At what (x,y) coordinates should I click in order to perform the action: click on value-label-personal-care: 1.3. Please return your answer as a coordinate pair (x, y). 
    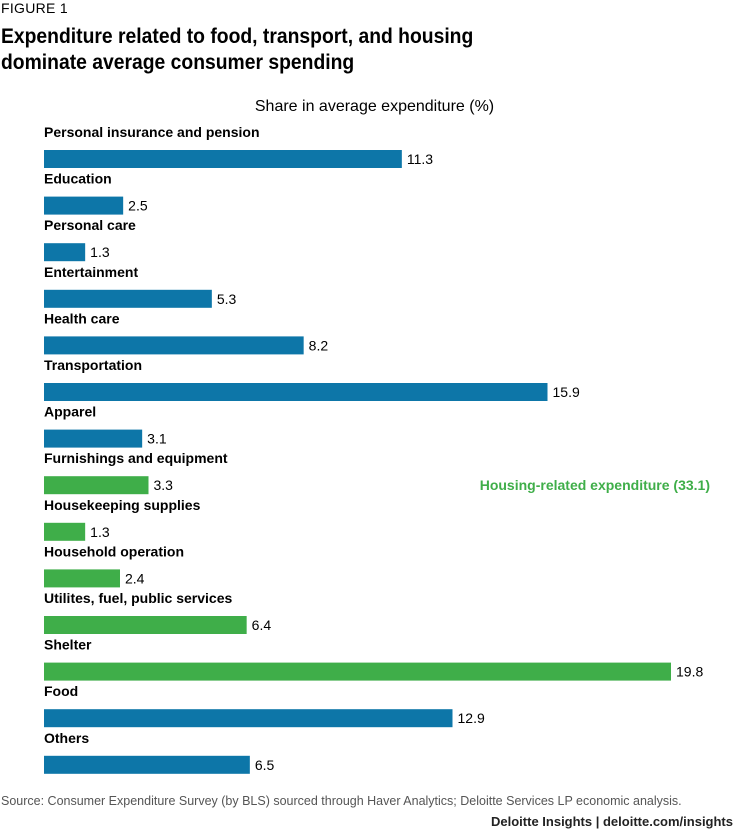
    Looking at the image, I should click on (100, 252).